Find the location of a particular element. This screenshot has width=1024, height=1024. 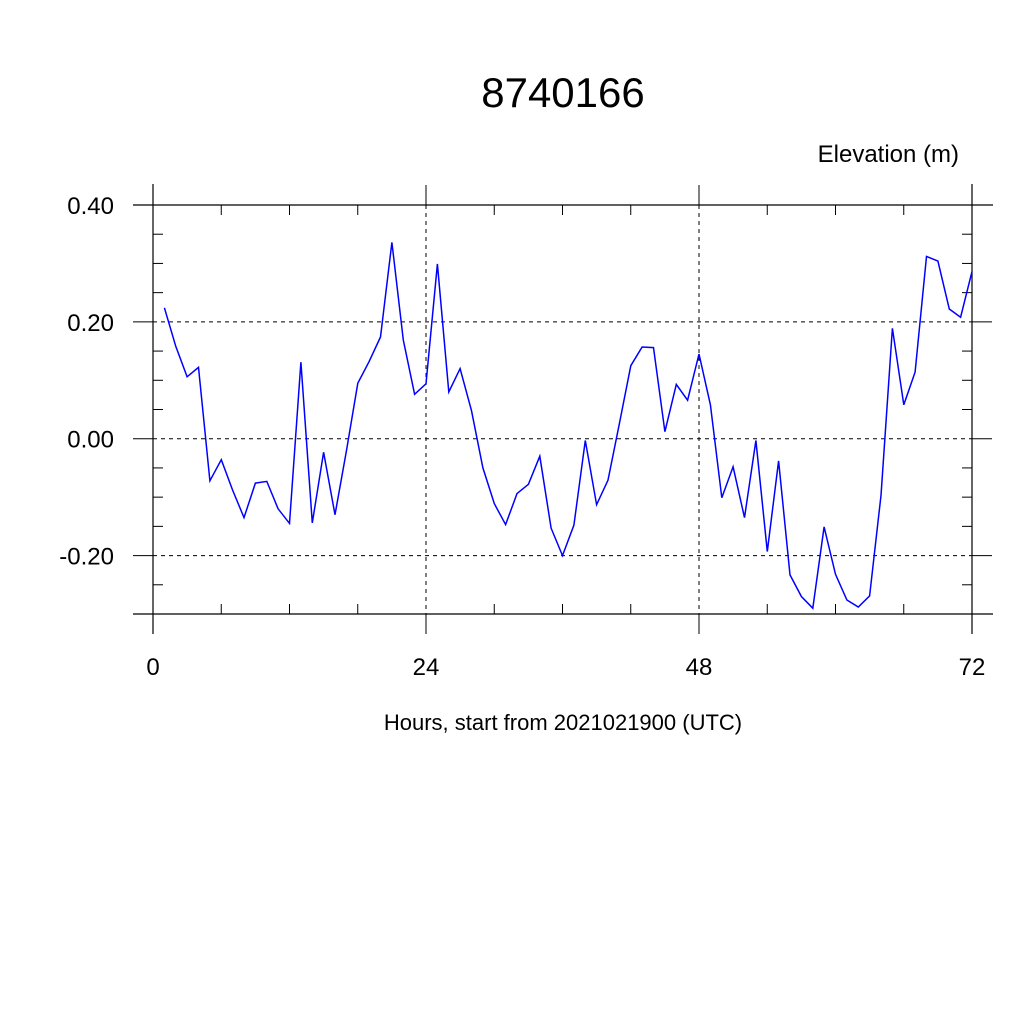

y-tick-label: 0.20 is located at coordinates (90, 323).